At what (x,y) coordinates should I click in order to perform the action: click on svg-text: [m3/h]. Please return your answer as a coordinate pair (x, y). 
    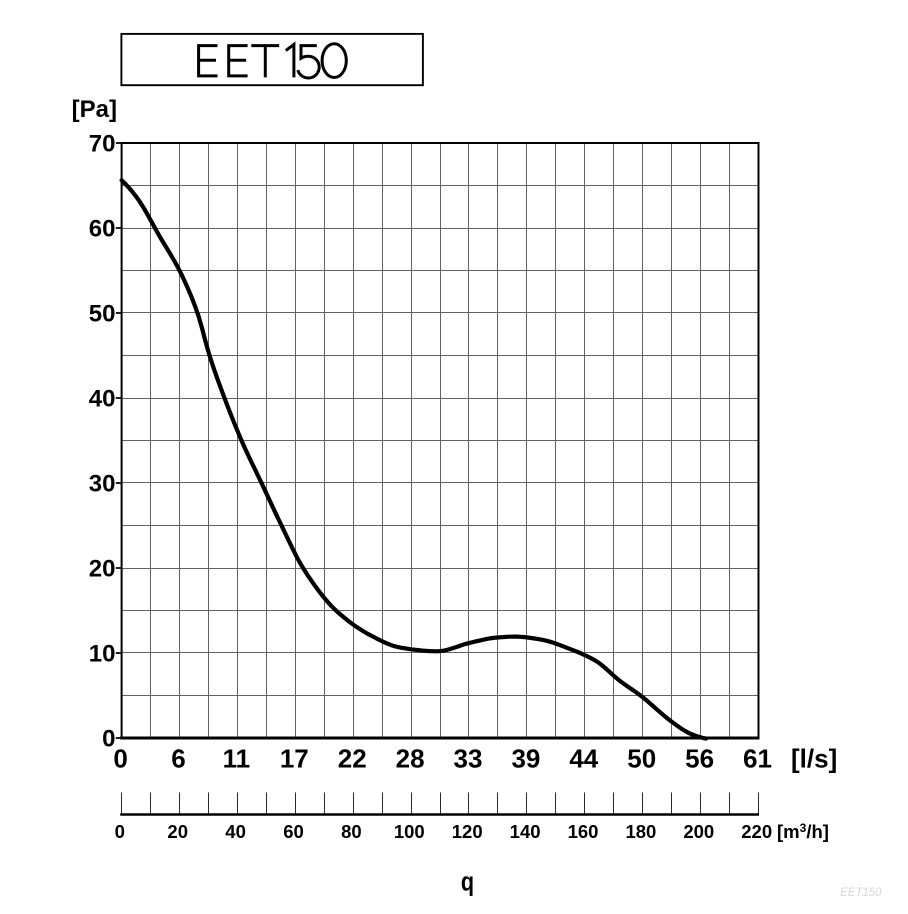
    Looking at the image, I should click on (803, 831).